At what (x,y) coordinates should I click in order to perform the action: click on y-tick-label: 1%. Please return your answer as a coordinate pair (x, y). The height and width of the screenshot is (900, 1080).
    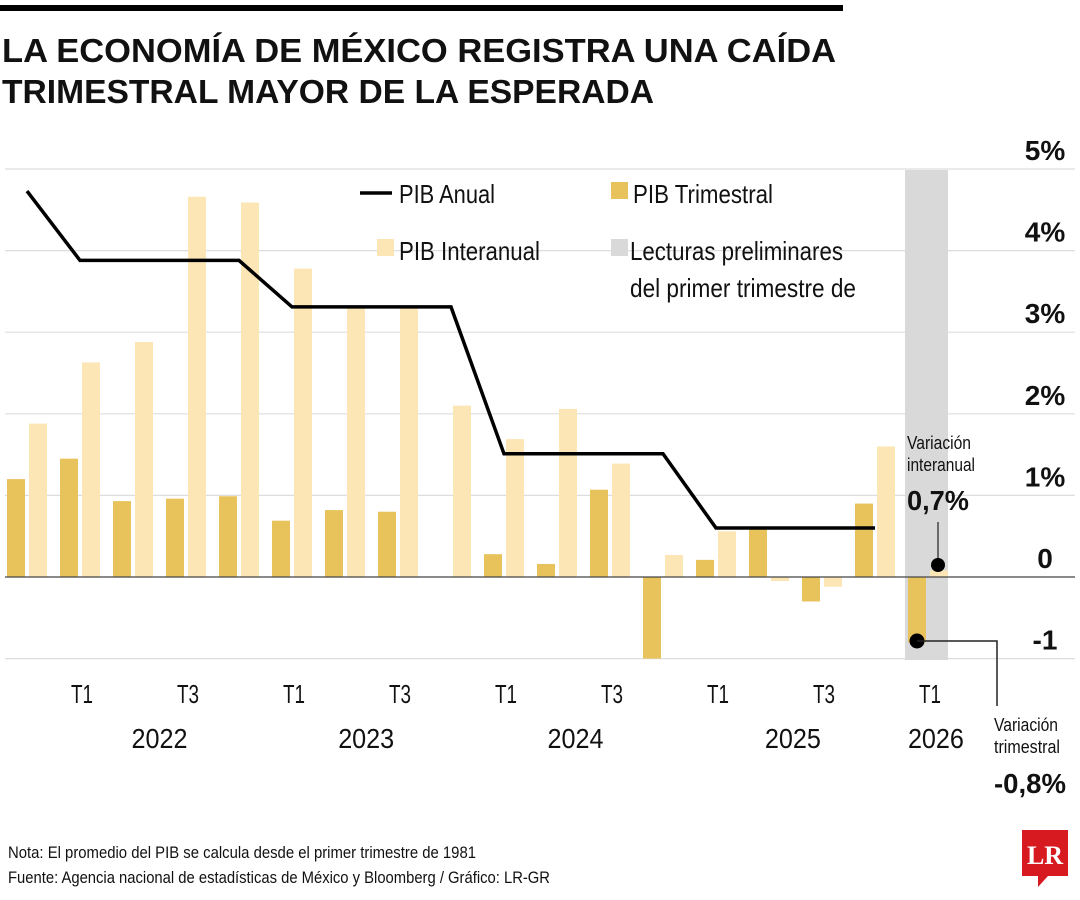
    Looking at the image, I should click on (1045, 476).